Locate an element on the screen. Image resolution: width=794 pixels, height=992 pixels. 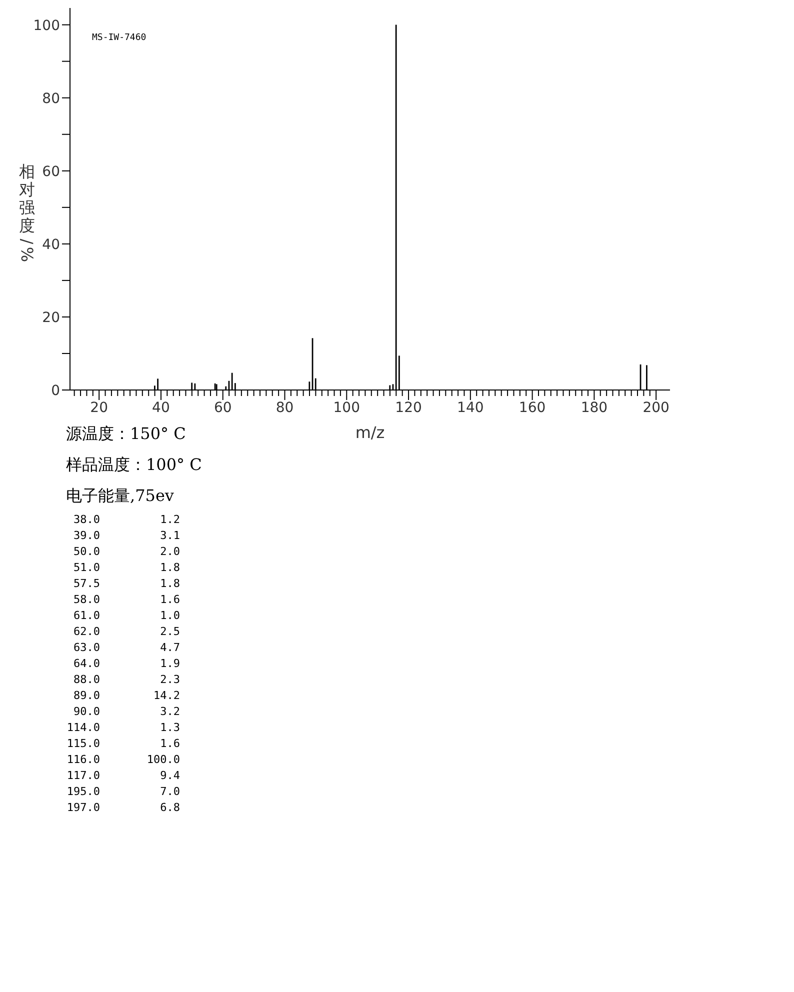
text: 2.0 is located at coordinates (169, 552).